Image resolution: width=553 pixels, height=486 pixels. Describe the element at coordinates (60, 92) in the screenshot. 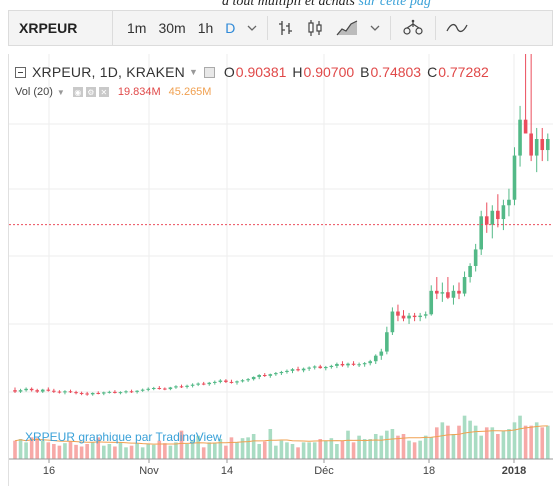

I see `volume-dropdown-icon: ▼` at that location.